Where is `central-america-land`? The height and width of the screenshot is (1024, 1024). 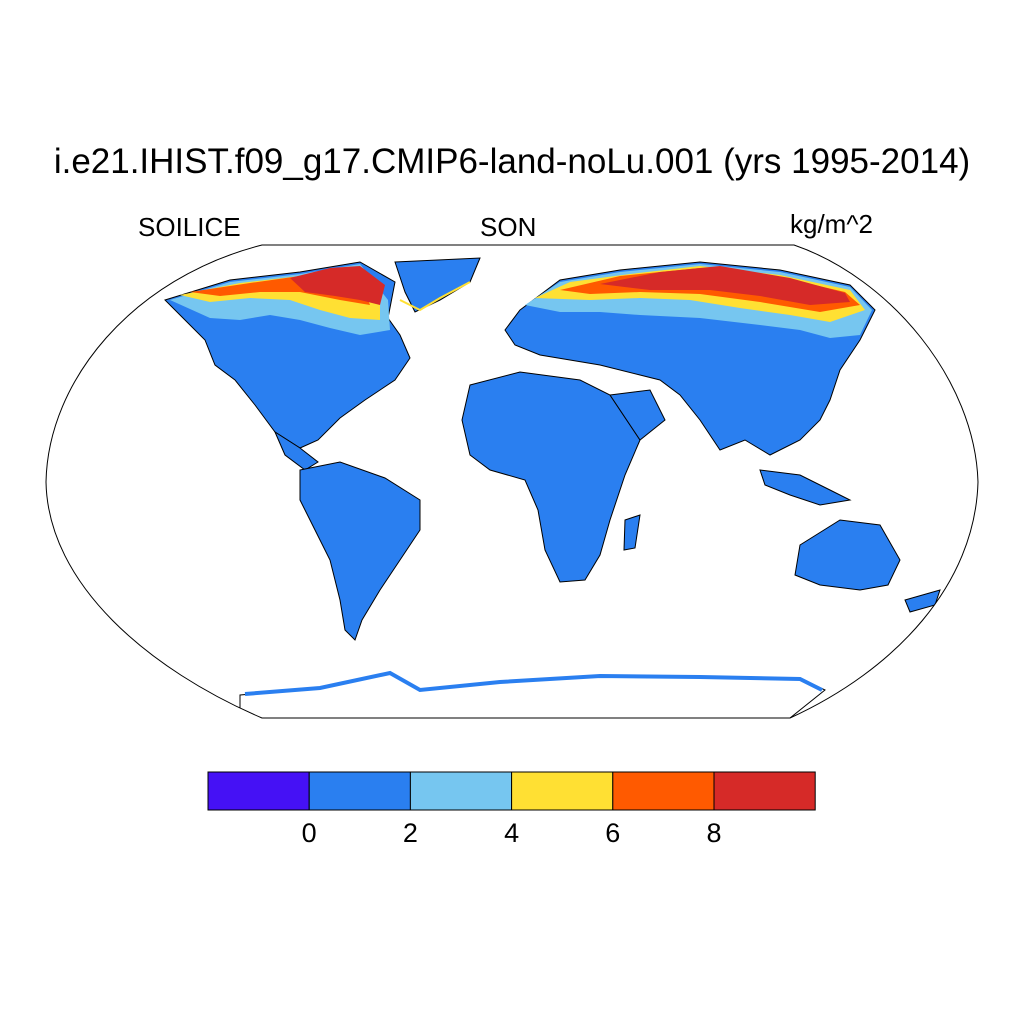 central-america-land is located at coordinates (296, 450).